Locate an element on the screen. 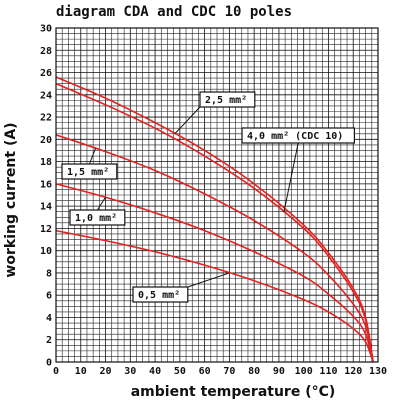 This screenshot has height=400, width=400. x-tick-label: 0 is located at coordinates (56, 371).